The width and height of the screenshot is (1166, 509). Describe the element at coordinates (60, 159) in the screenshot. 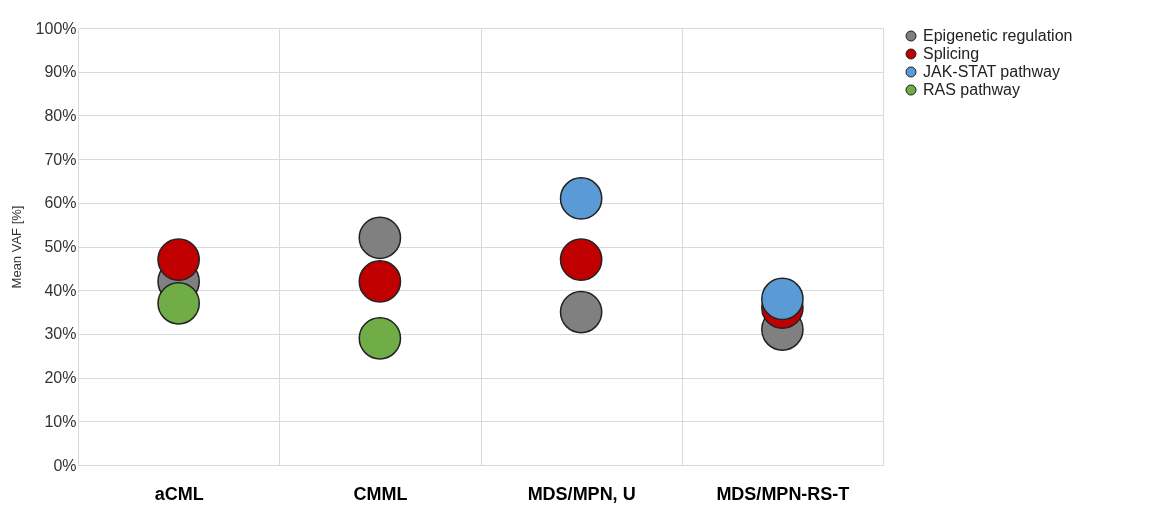

I see `y-tick-label: 70%` at that location.